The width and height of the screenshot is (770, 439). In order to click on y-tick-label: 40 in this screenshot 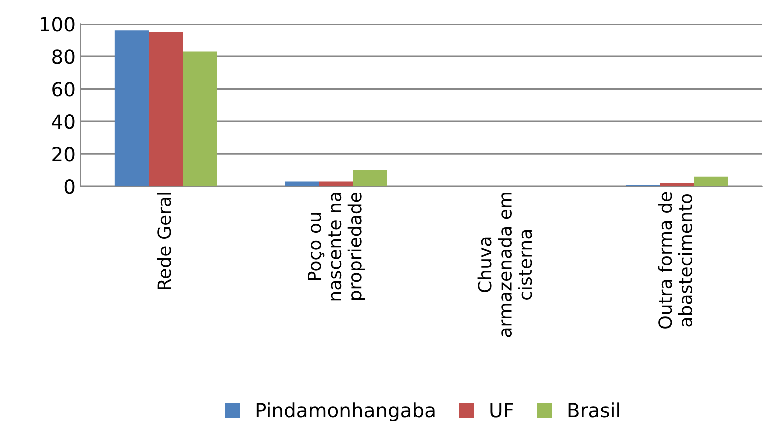, I will do `click(63, 122)`.